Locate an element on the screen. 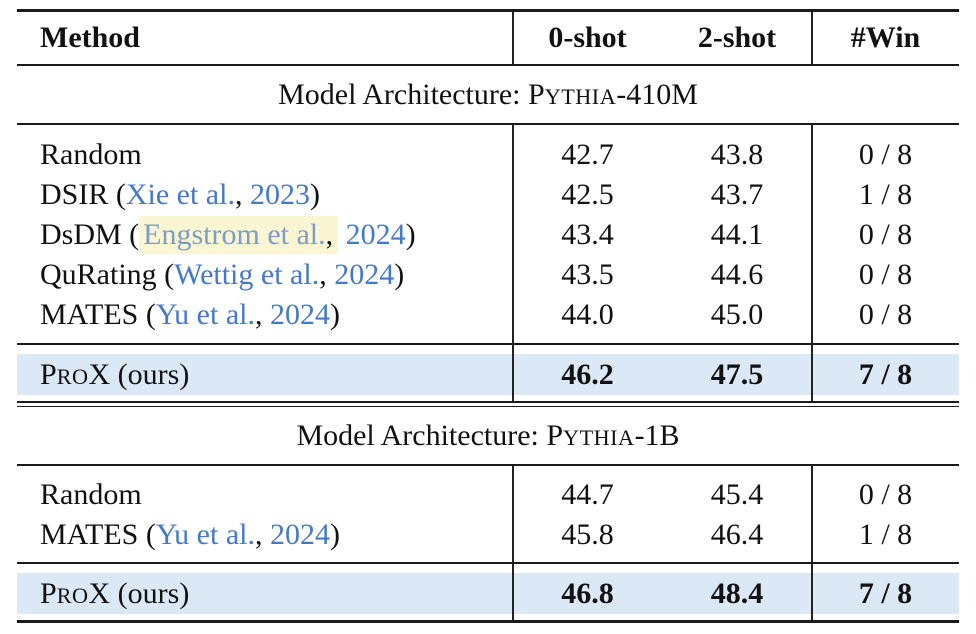  col-header-method: Method is located at coordinates (90, 37).